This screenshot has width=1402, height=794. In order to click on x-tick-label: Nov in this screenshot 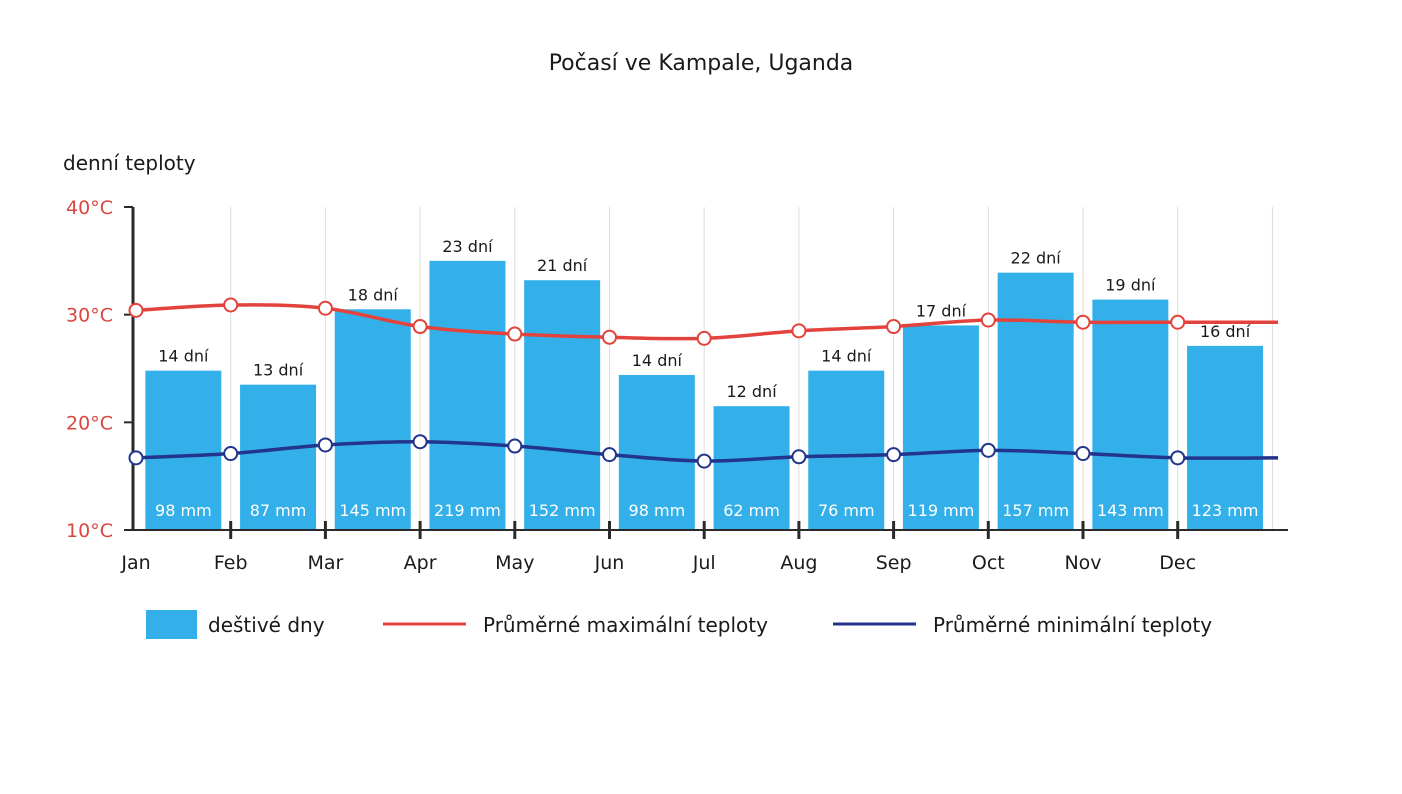, I will do `click(1082, 563)`.